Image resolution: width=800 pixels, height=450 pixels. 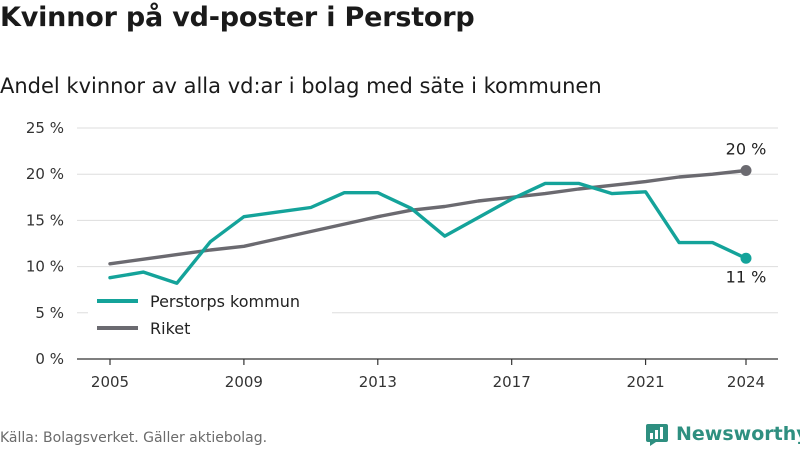 What do you see at coordinates (738, 434) in the screenshot?
I see `brand-name: Newsworthy` at bounding box center [738, 434].